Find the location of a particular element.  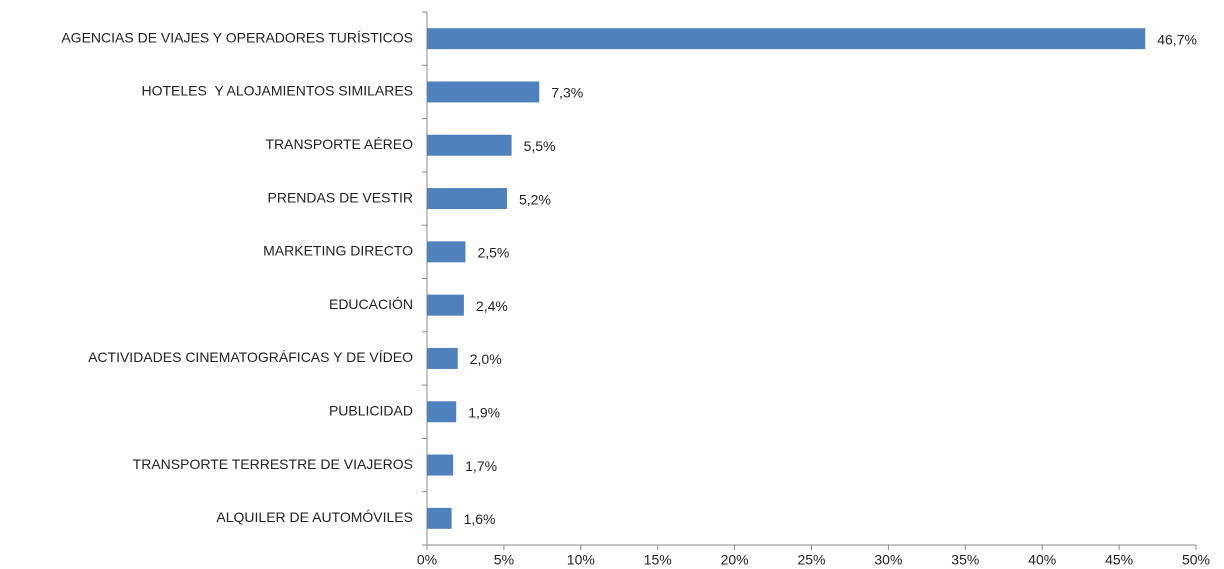

category-label: ALQUILER DE AUTOMÓVILES is located at coordinates (314, 517).